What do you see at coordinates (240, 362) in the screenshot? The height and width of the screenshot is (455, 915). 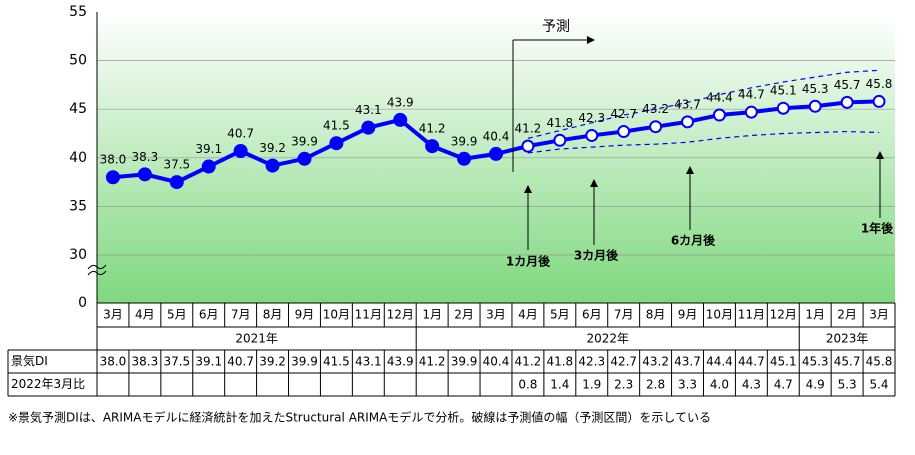 I see `table-cell: 40.7` at bounding box center [240, 362].